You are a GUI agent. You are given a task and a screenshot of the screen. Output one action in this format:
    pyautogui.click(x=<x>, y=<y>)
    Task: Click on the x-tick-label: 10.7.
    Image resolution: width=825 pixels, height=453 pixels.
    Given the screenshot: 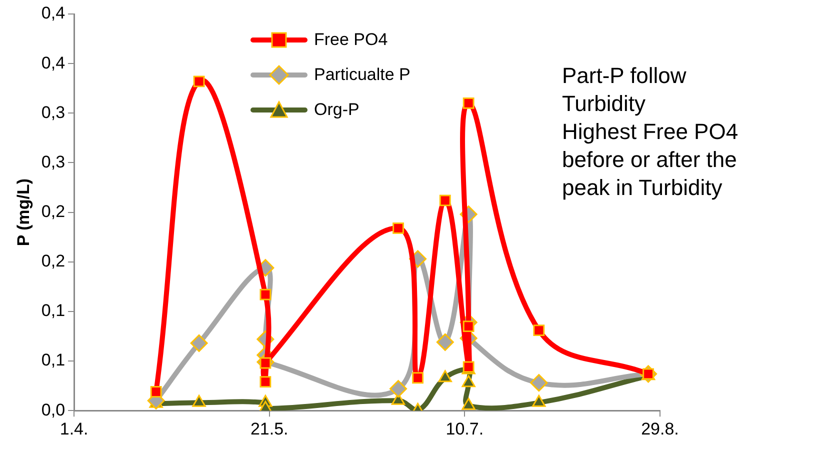 What is the action you would take?
    pyautogui.click(x=465, y=428)
    